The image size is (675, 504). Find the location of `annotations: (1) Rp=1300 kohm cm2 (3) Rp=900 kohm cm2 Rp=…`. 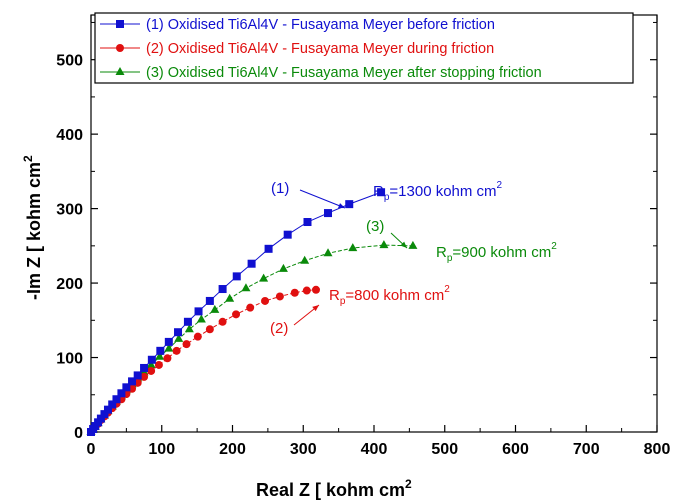

annotations: (1) Rp=1300 kohm cm2 (3) Rp=900 kohm cm2 Rp=… is located at coordinates (413, 258).